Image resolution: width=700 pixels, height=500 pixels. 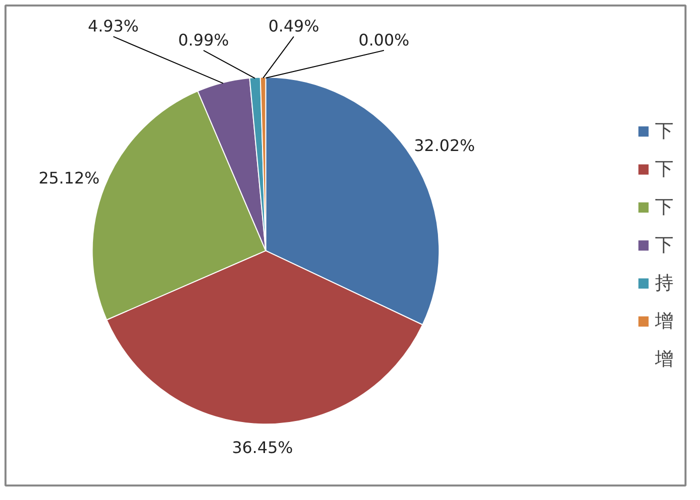 What do you see at coordinates (665, 322) in the screenshot?
I see `legend-label: 增` at bounding box center [665, 322].